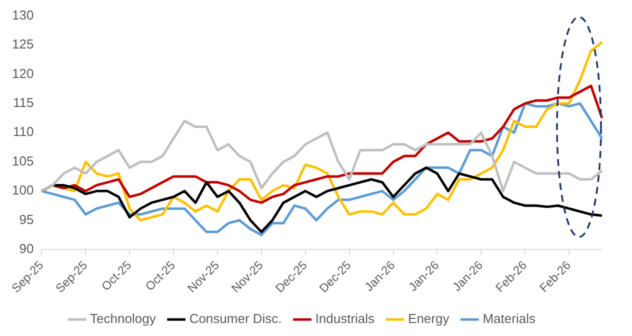 The width and height of the screenshot is (632, 336). I want to click on y-tick-label: 110, so click(23, 132).